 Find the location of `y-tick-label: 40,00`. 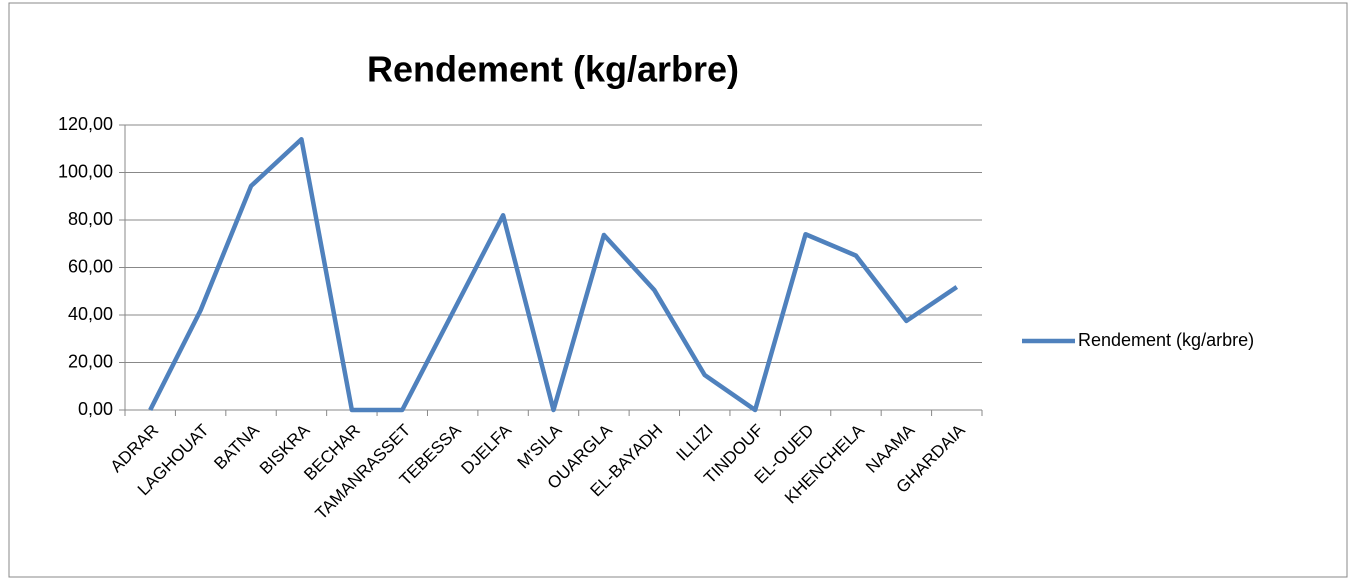

y-tick-label: 40,00 is located at coordinates (90, 314).